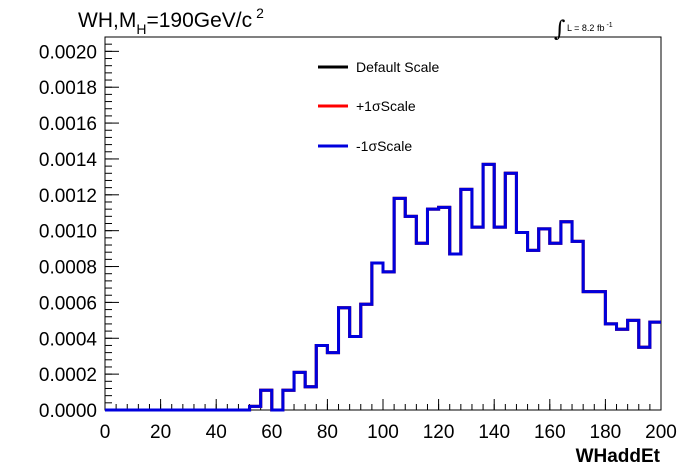 The height and width of the screenshot is (472, 696). I want to click on y-tick-label: 0.0014, so click(68, 160).